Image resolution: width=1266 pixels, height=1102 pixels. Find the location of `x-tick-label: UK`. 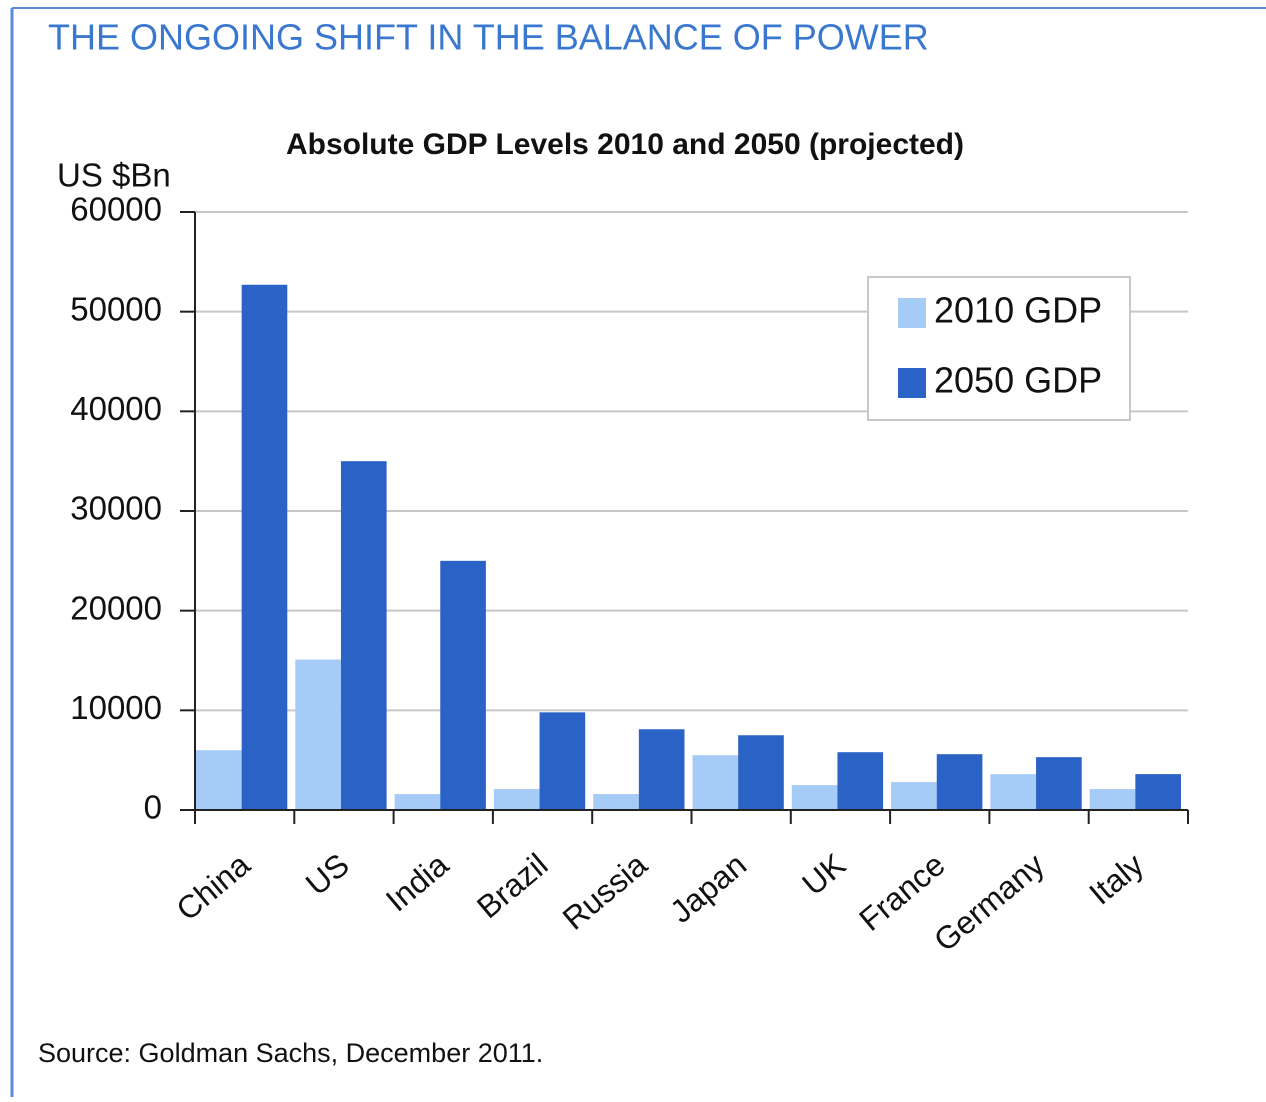

x-tick-label: UK is located at coordinates (823, 874).